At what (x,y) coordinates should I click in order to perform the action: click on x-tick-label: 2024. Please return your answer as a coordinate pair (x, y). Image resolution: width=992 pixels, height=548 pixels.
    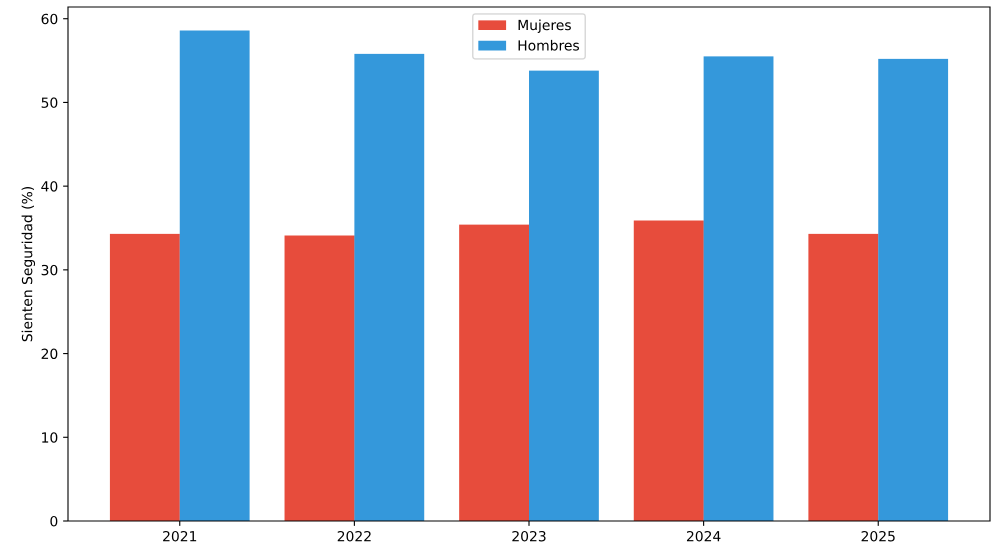
    Looking at the image, I should click on (703, 536).